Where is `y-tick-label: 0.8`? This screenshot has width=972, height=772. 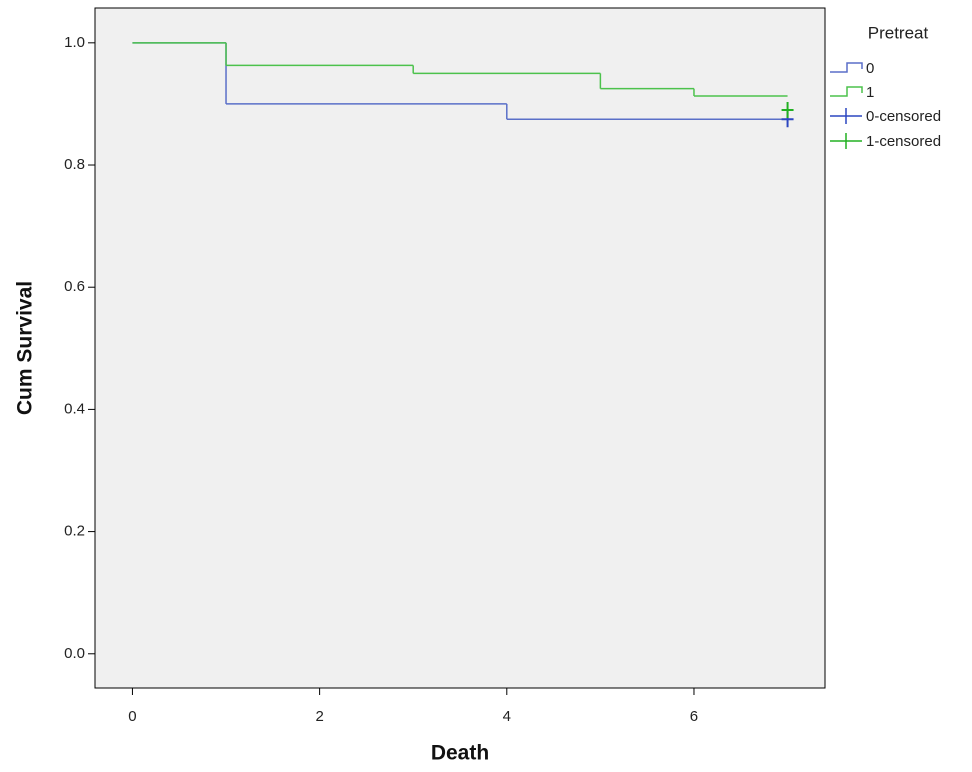 y-tick-label: 0.8 is located at coordinates (74, 164).